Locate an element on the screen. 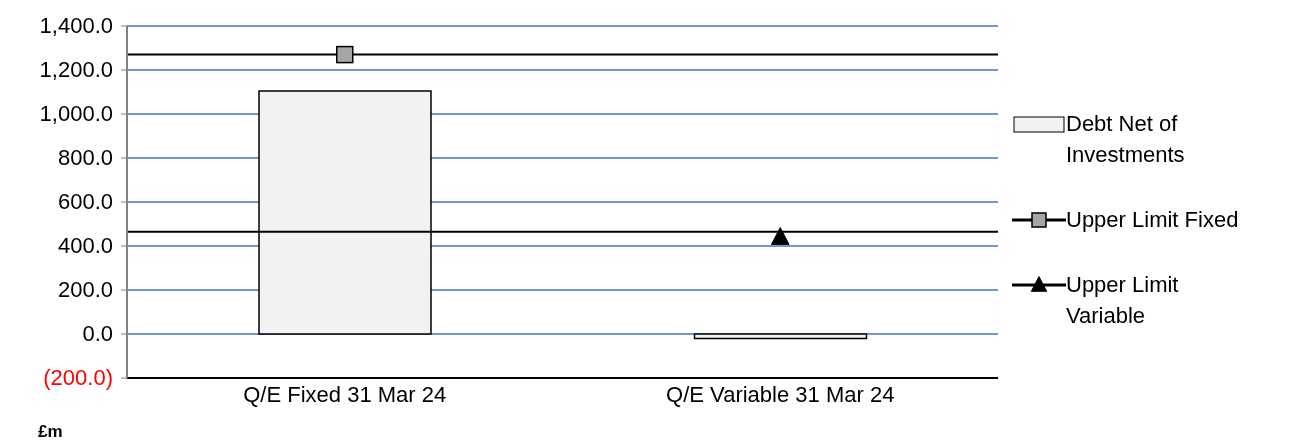 This screenshot has height=444, width=1315. legend-label: Debt Net of Investments is located at coordinates (1126, 139).